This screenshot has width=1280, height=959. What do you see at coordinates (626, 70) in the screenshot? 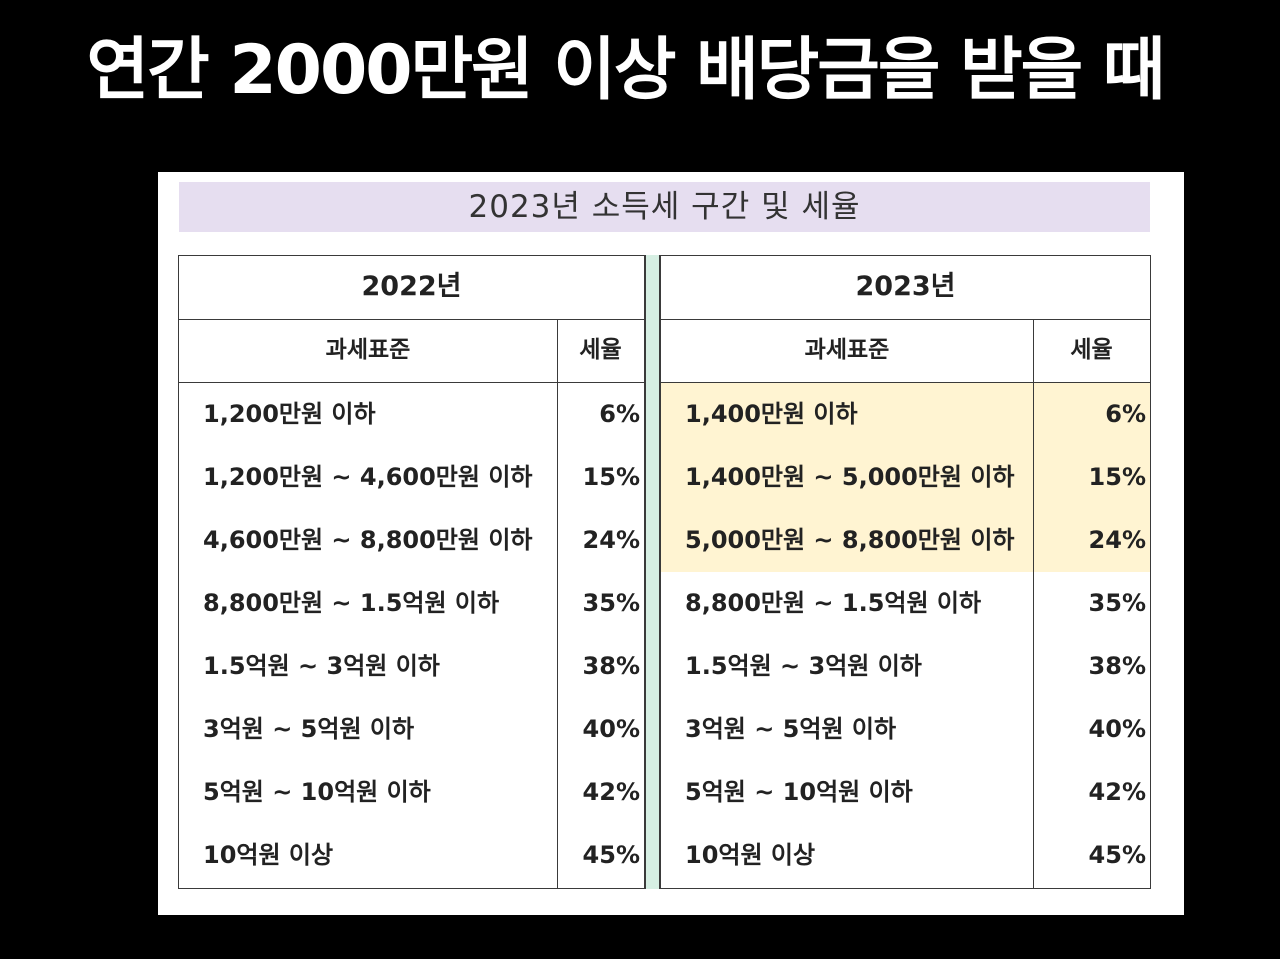
I see `headline: 연간 2000만원 이상 배당금을 받을 때` at bounding box center [626, 70].